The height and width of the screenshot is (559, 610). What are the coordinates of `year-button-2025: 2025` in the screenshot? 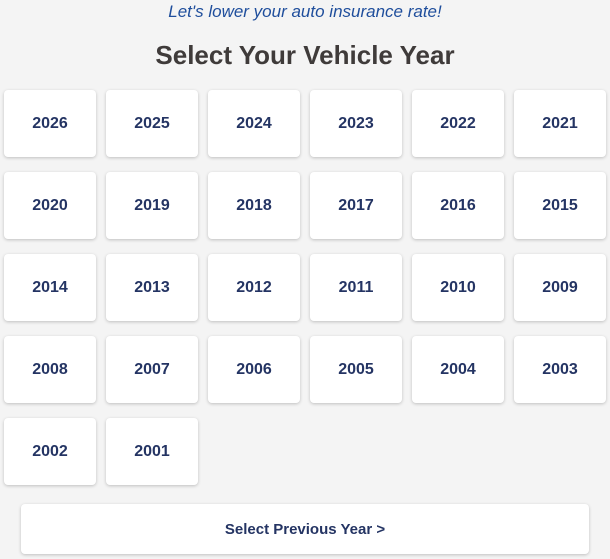 It's located at (152, 123).